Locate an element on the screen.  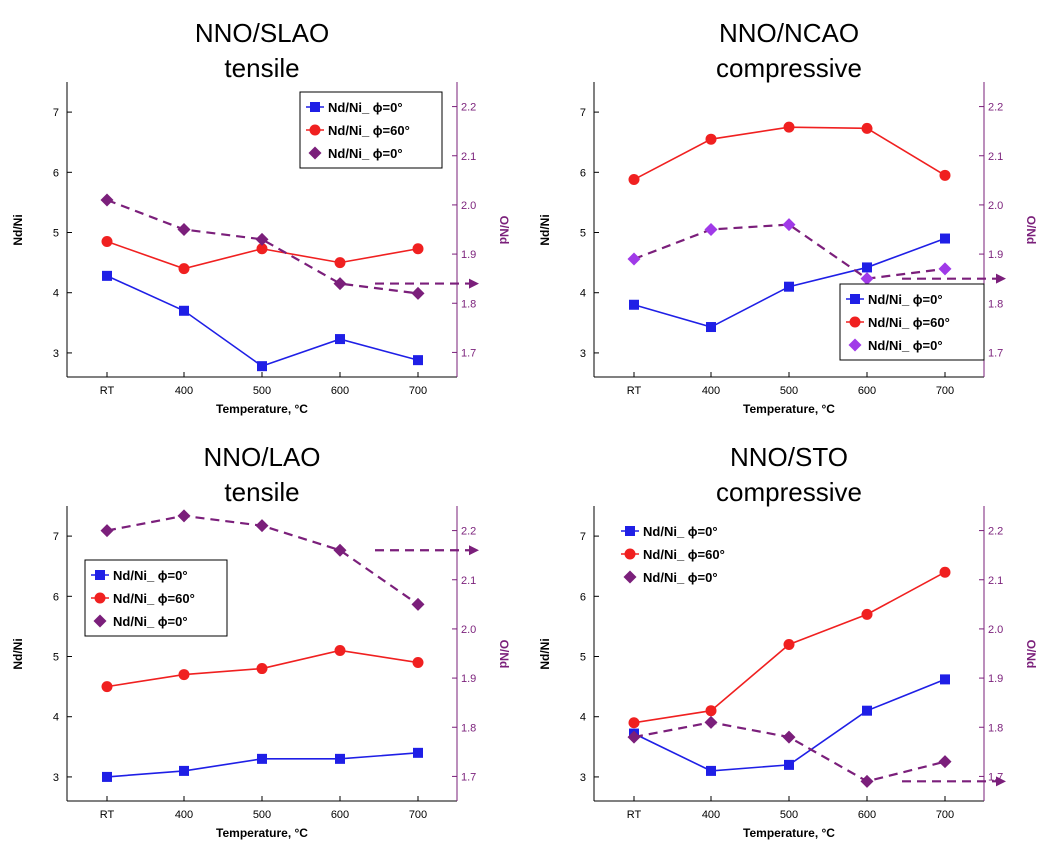
legend: Nd/Ni_ ϕ=0° Nd/Ni_ ϕ=60° Nd/Ni_ ϕ=0° is located at coordinates (143, 598).